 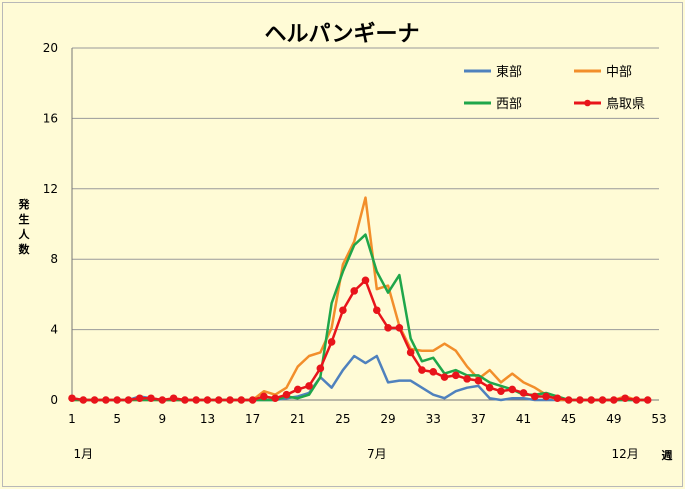 I want to click on chart-title: ヘルパンギーナ, so click(x=341, y=34).